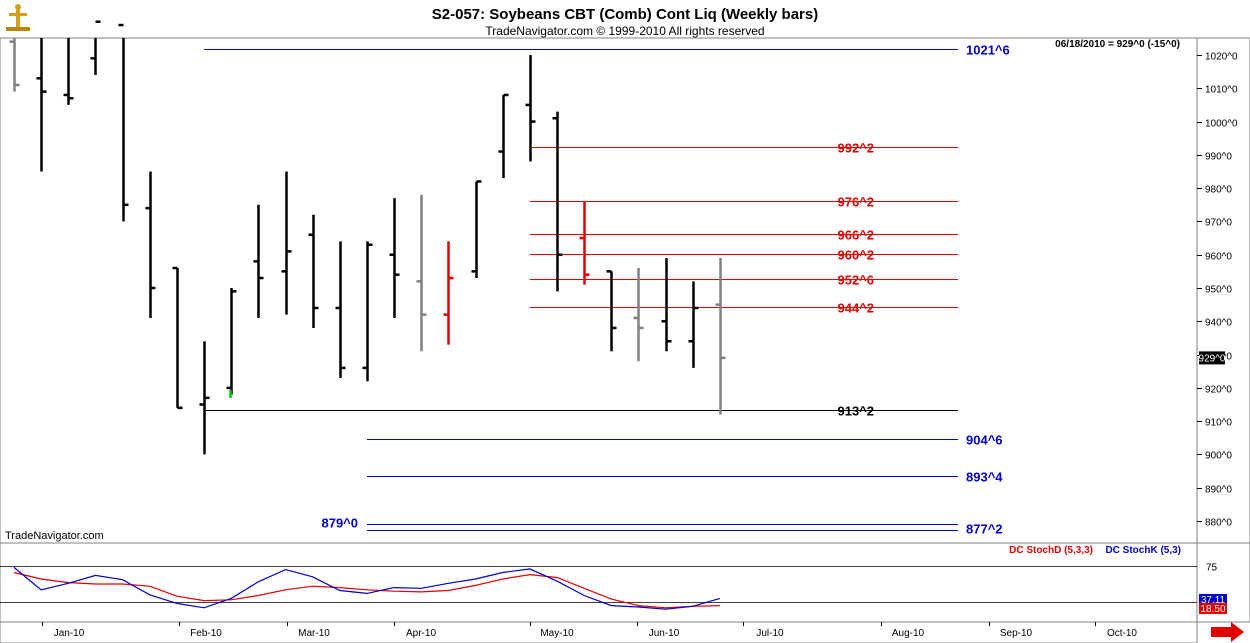  I want to click on level-label: 904^6, so click(984, 440).